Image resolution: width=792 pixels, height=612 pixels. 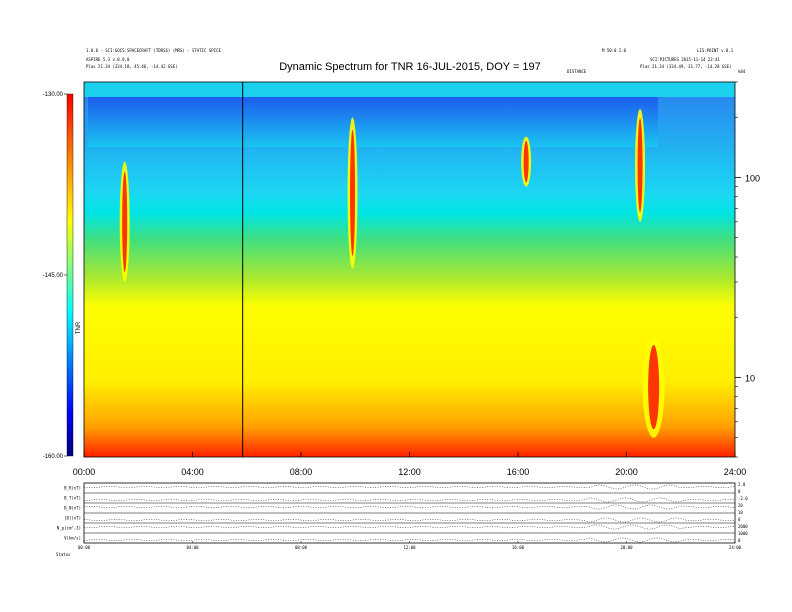 What do you see at coordinates (409, 472) in the screenshot?
I see `x-tick-label: 12:00` at bounding box center [409, 472].